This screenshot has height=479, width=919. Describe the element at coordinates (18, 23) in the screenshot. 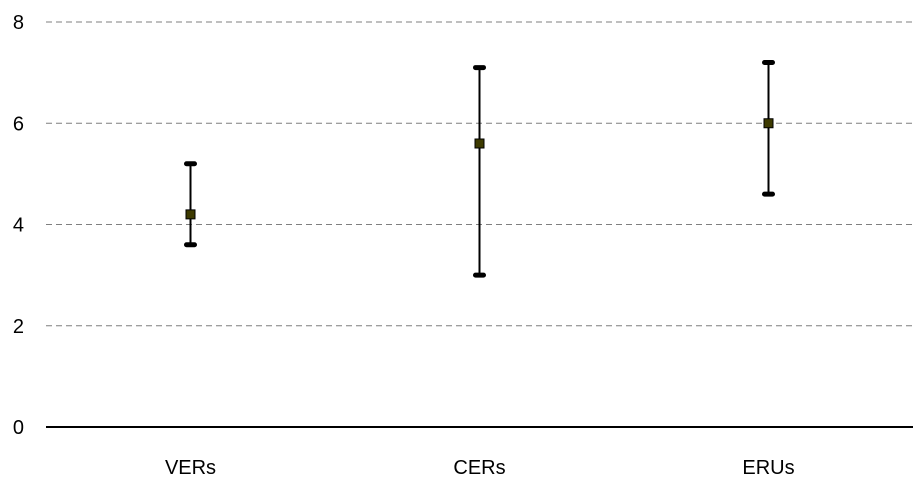

I see `y-tick-label-8: 8` at that location.